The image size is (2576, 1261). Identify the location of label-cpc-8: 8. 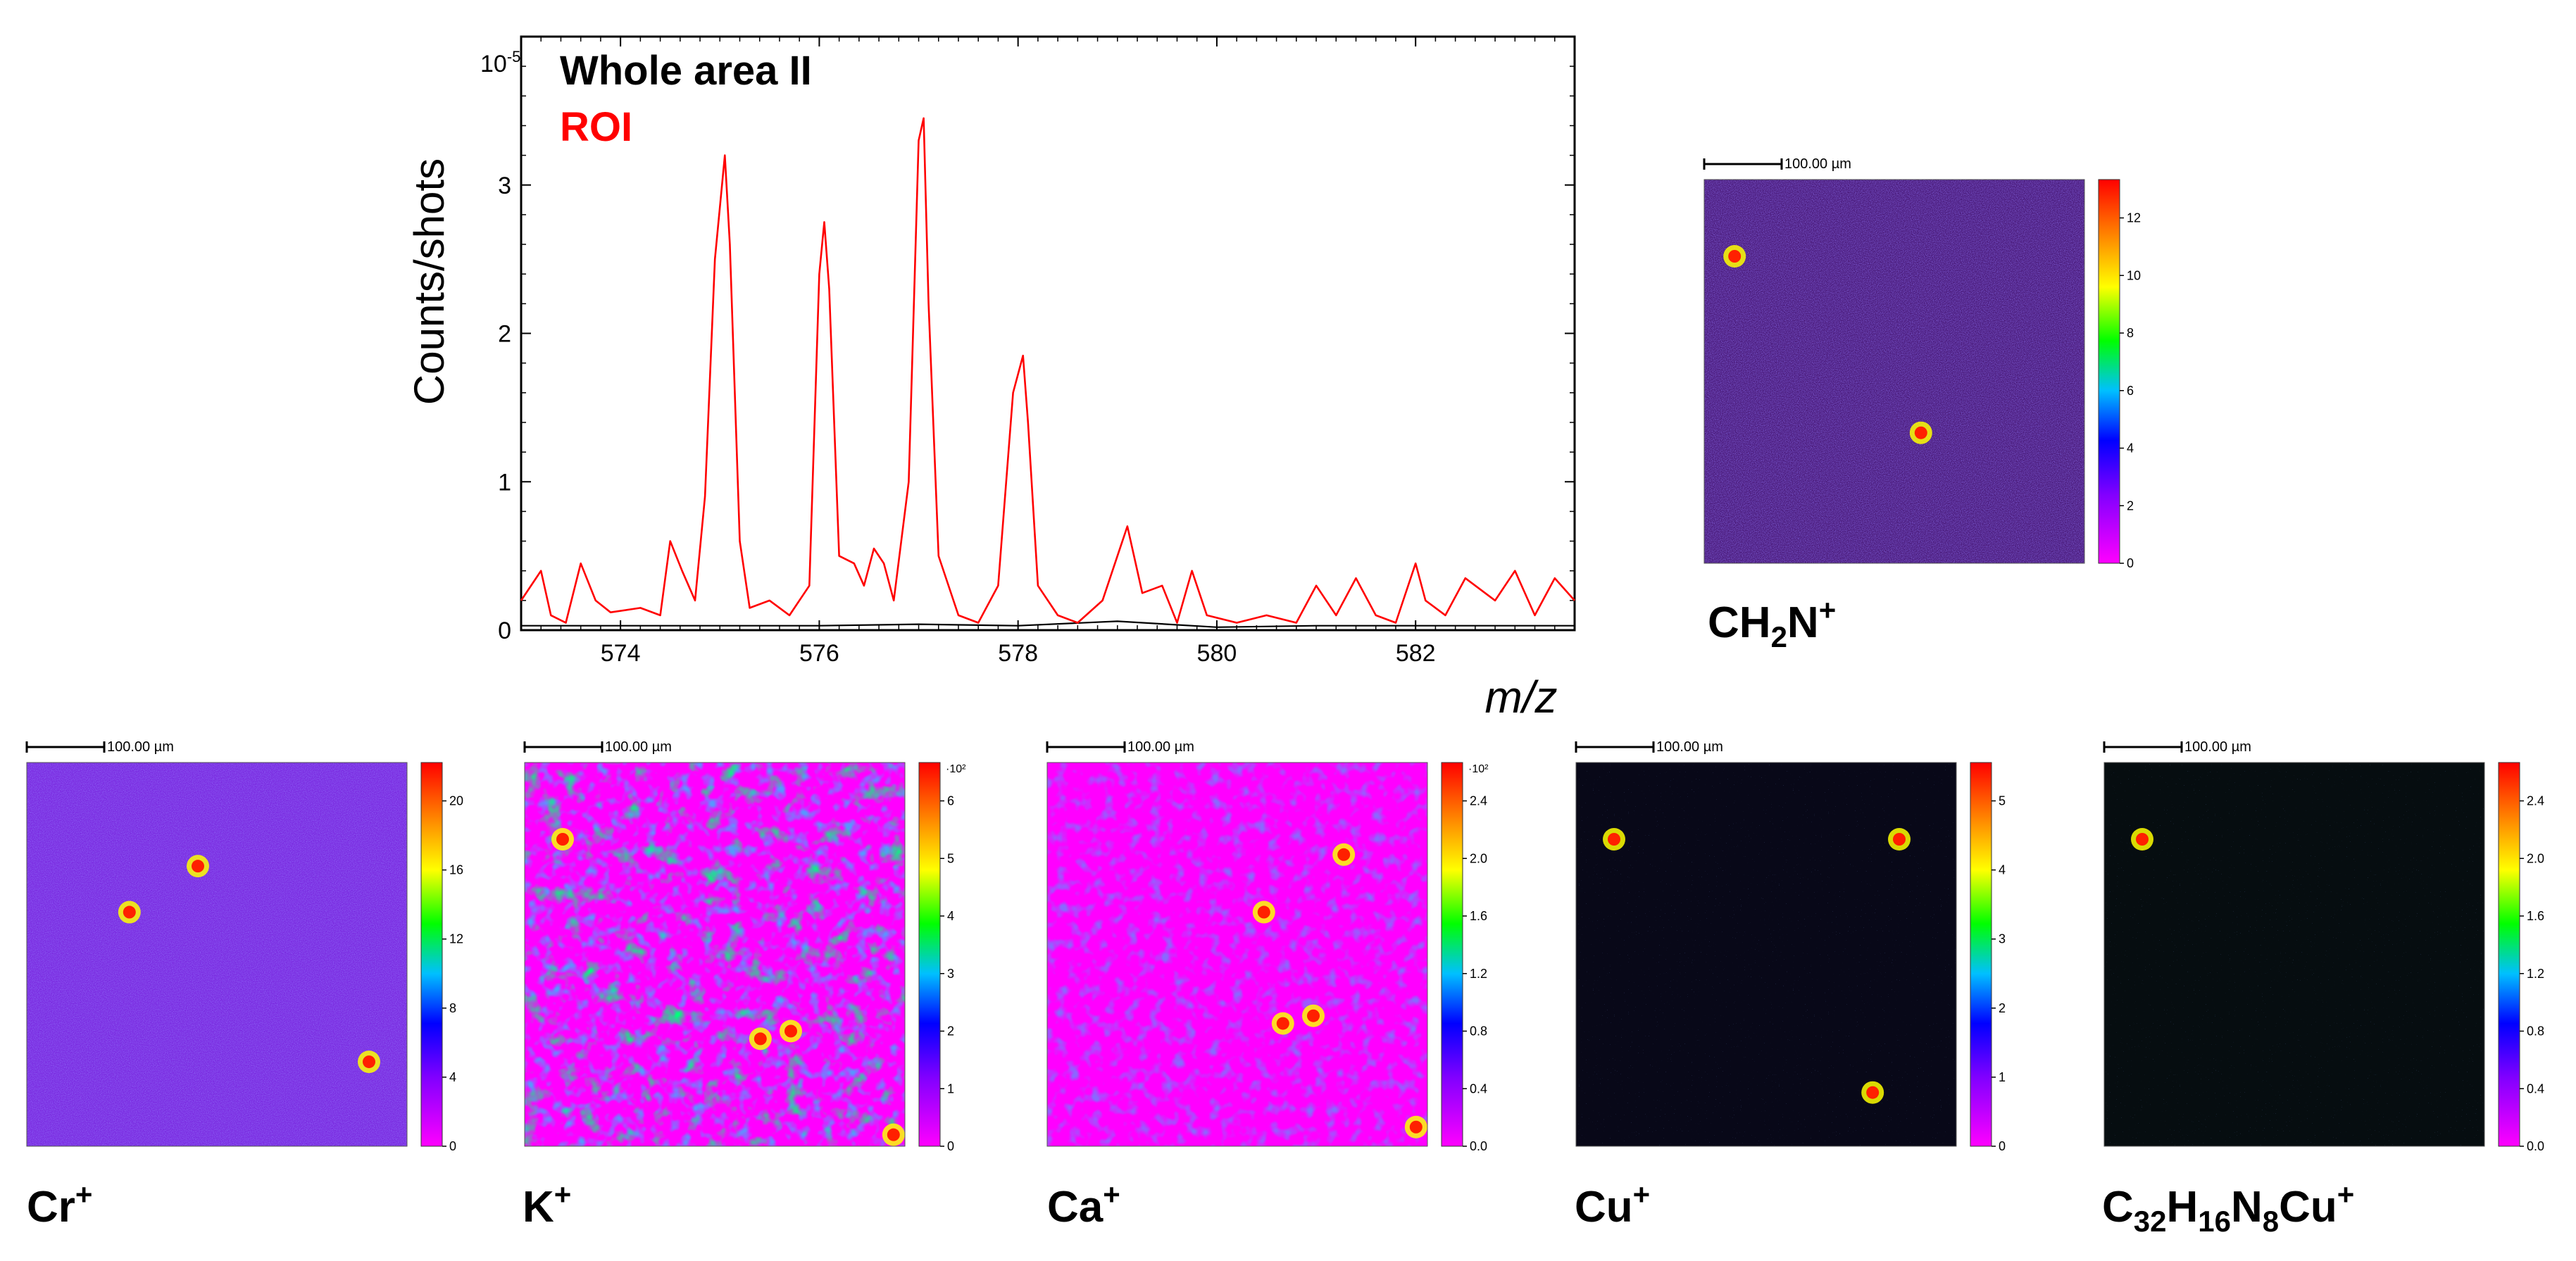
(2271, 1221).